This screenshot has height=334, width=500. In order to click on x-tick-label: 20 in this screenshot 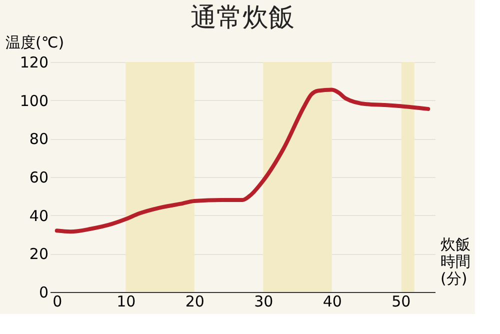, I will do `click(194, 301)`.